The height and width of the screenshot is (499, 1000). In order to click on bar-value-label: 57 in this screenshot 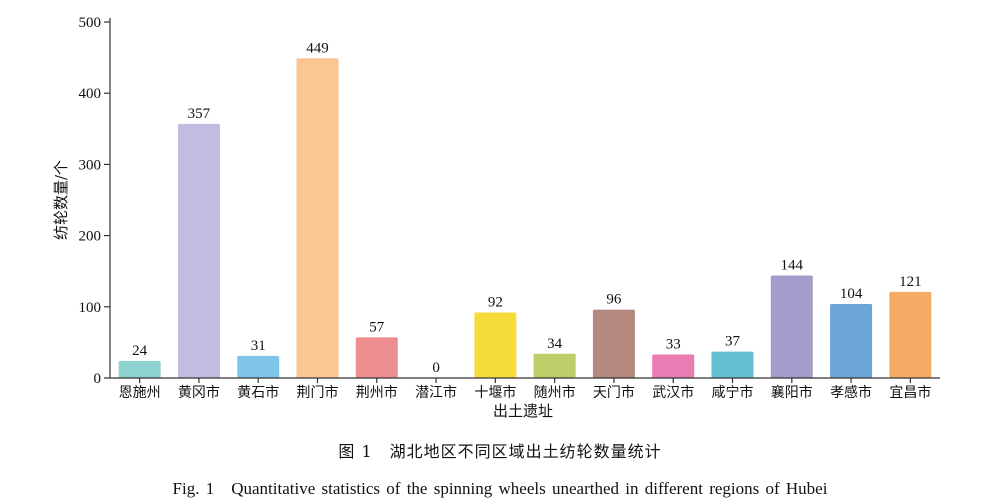, I will do `click(377, 327)`.